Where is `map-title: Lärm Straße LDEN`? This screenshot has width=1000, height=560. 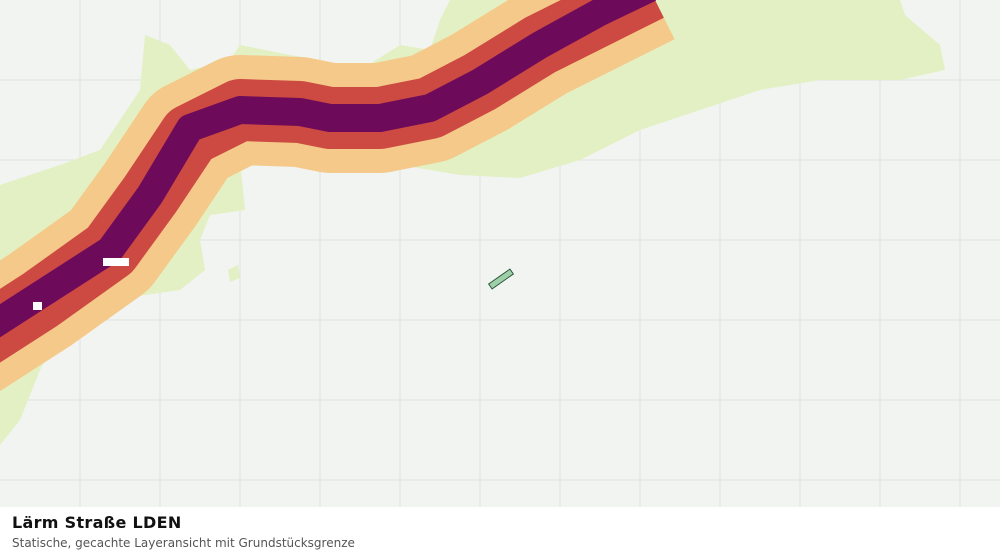
map-title: Lärm Straße LDEN is located at coordinates (97, 522).